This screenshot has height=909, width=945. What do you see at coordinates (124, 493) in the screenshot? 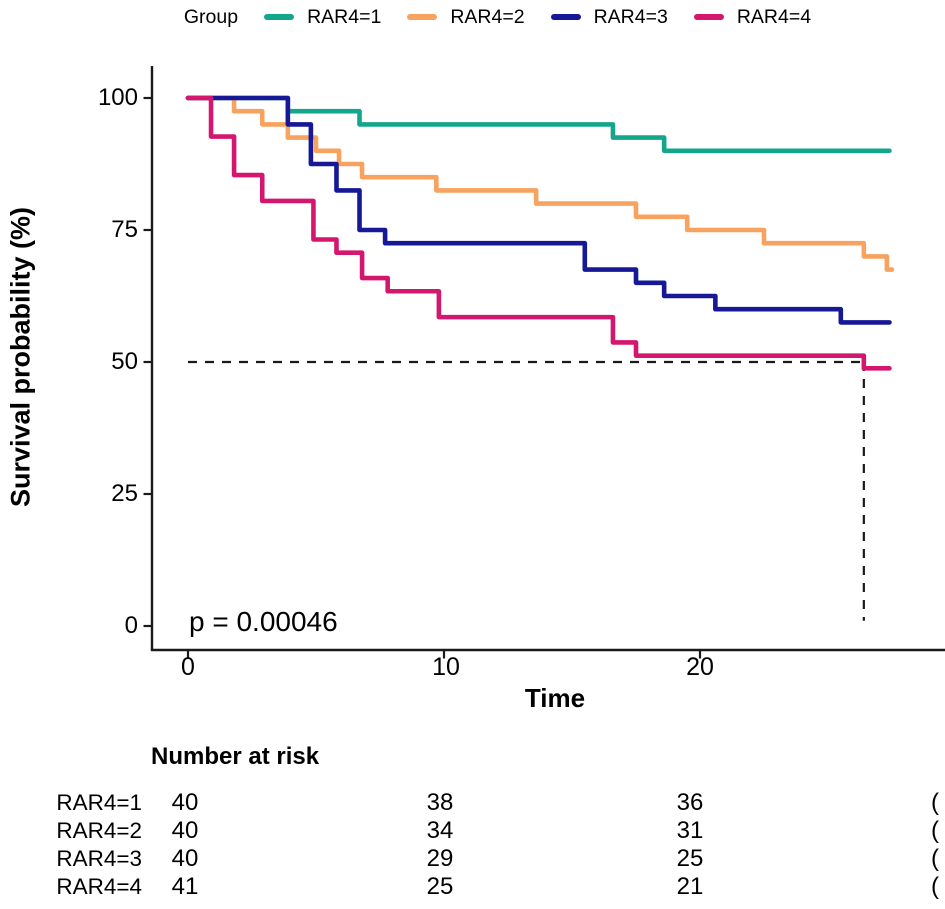
I see `y-tick-label-25: 25` at bounding box center [124, 493].